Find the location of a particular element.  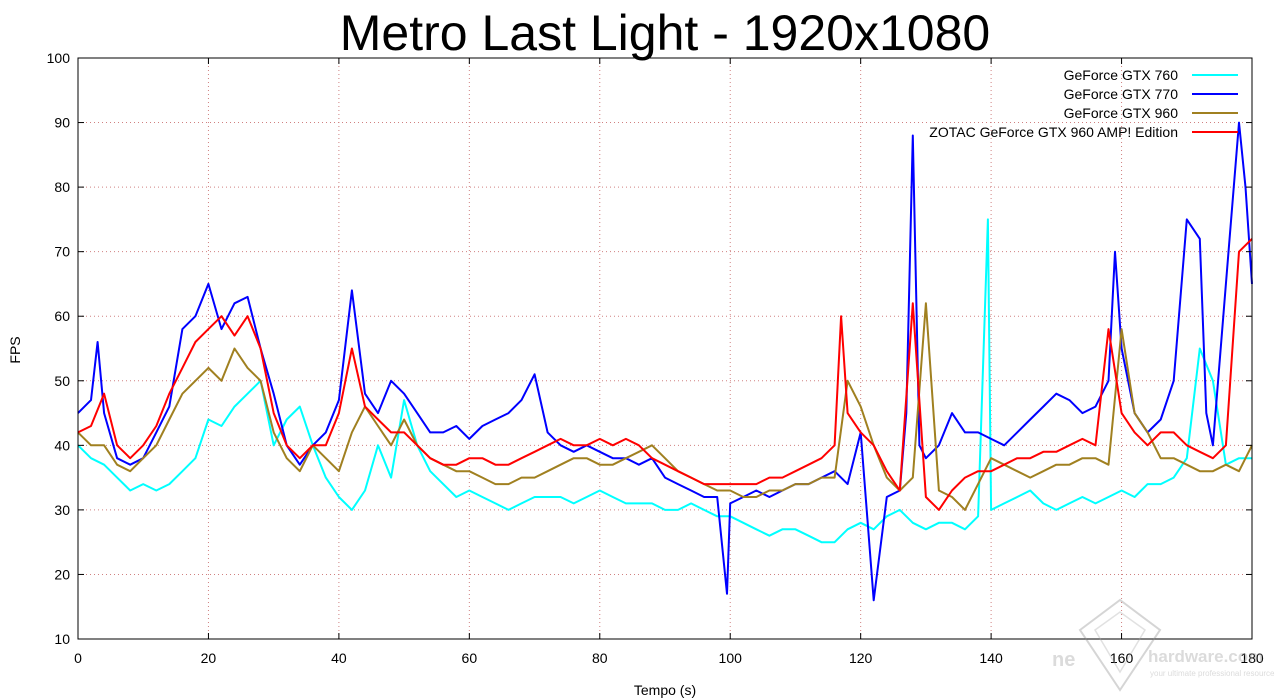

x-tick-label: 0 is located at coordinates (78, 658).